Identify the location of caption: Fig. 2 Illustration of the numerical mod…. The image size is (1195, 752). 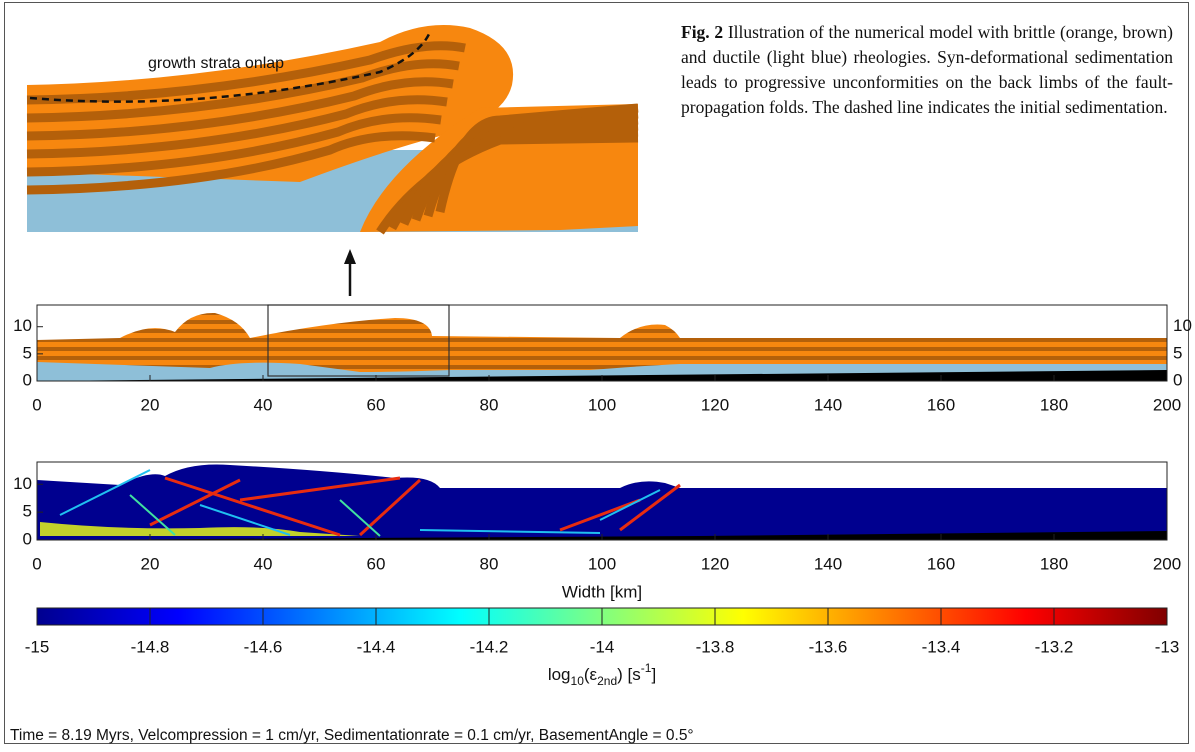
(927, 70).